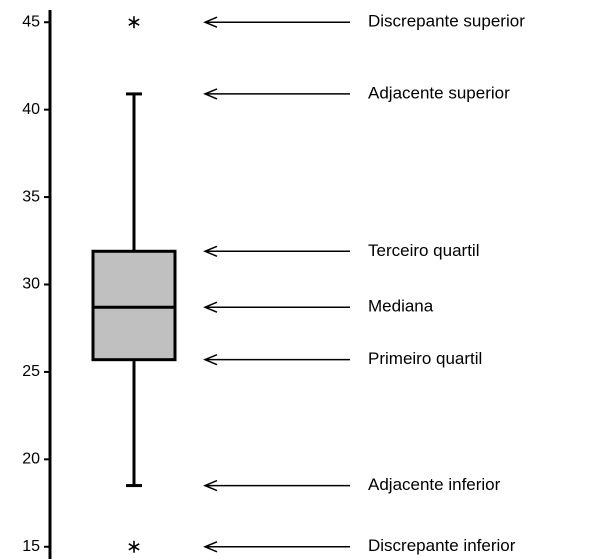 This screenshot has height=559, width=593. What do you see at coordinates (425, 358) in the screenshot?
I see `annotation: Primeiro quartil` at bounding box center [425, 358].